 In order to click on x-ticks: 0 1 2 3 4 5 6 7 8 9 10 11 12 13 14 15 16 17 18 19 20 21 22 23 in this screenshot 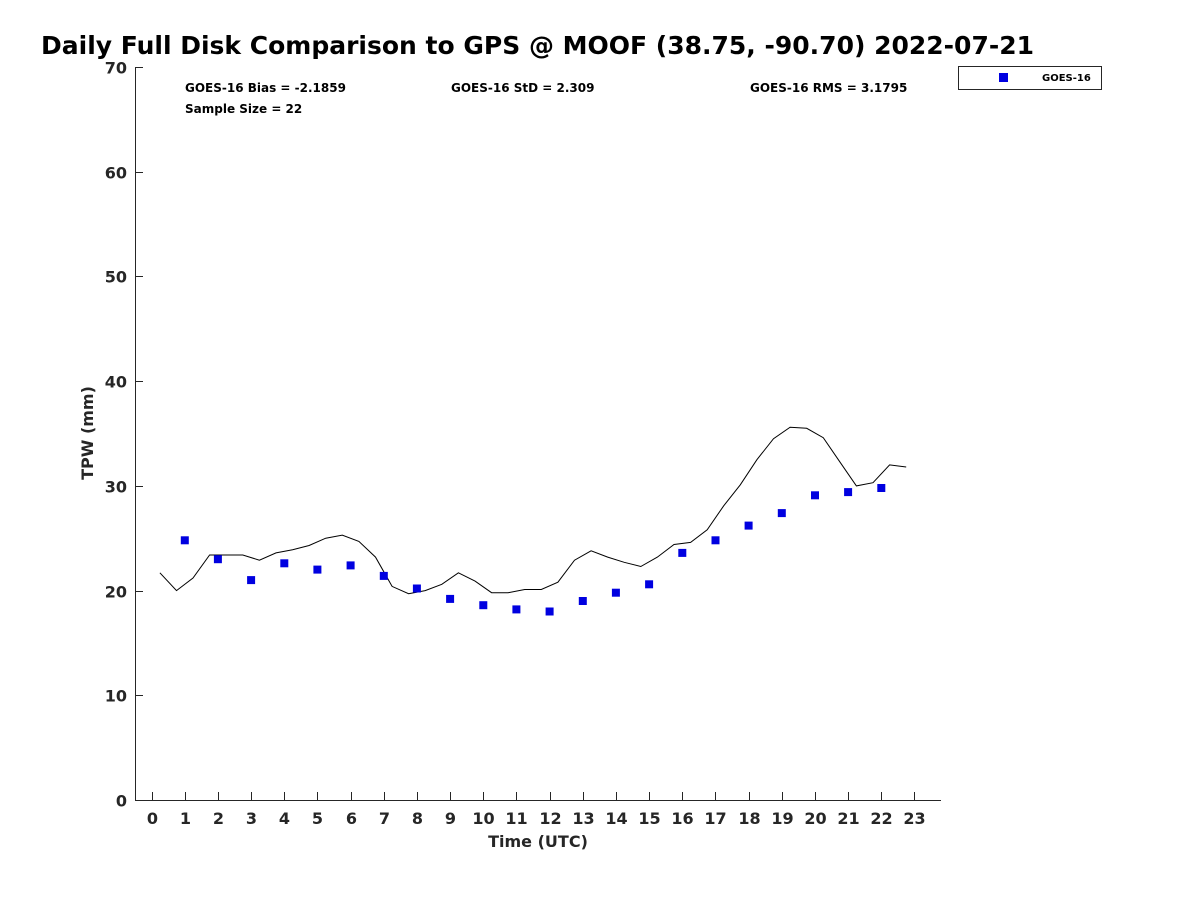, I will do `click(536, 810)`.